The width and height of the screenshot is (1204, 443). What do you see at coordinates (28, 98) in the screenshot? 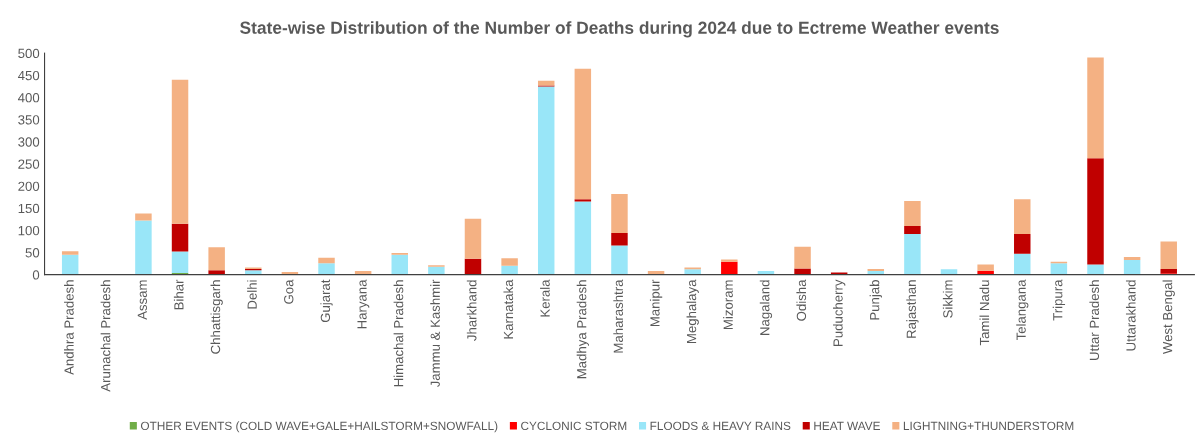
I see `y-tick-label: 400` at bounding box center [28, 98].